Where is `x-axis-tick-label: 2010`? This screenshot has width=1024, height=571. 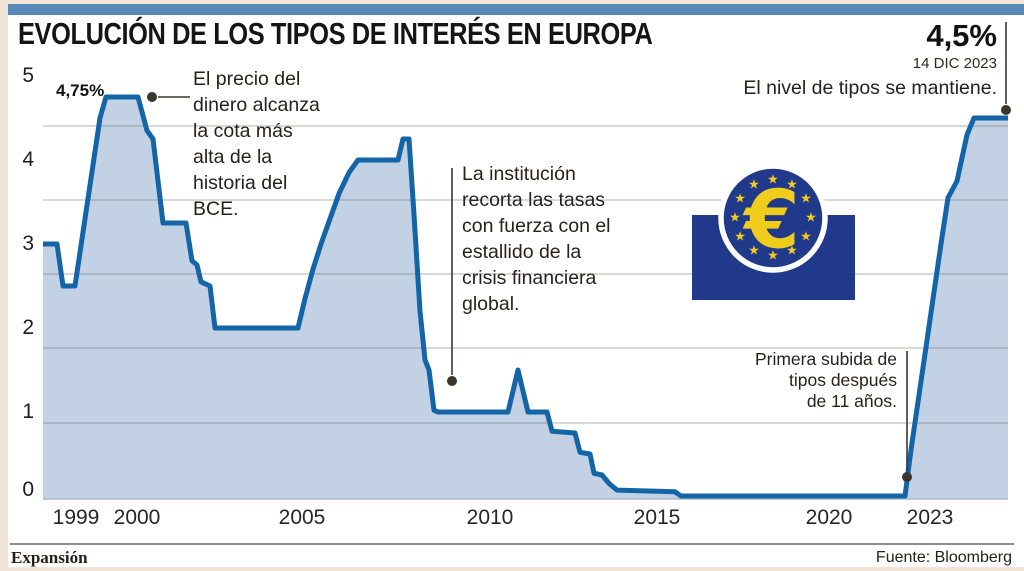
x-axis-tick-label: 2010 is located at coordinates (490, 517).